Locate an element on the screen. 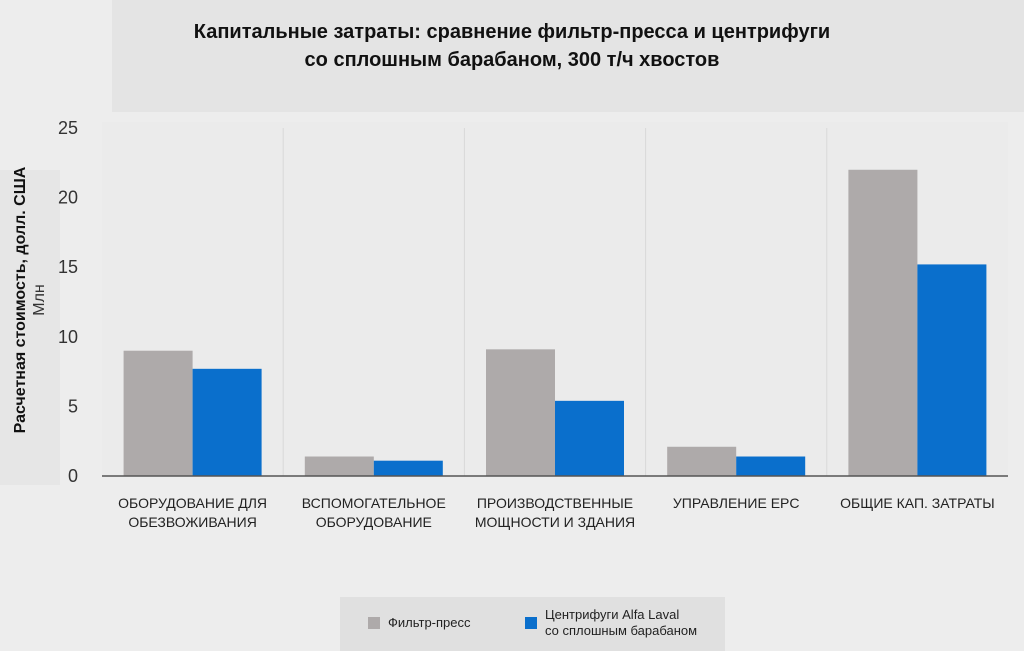  y-tick-label: 0 is located at coordinates (73, 476).